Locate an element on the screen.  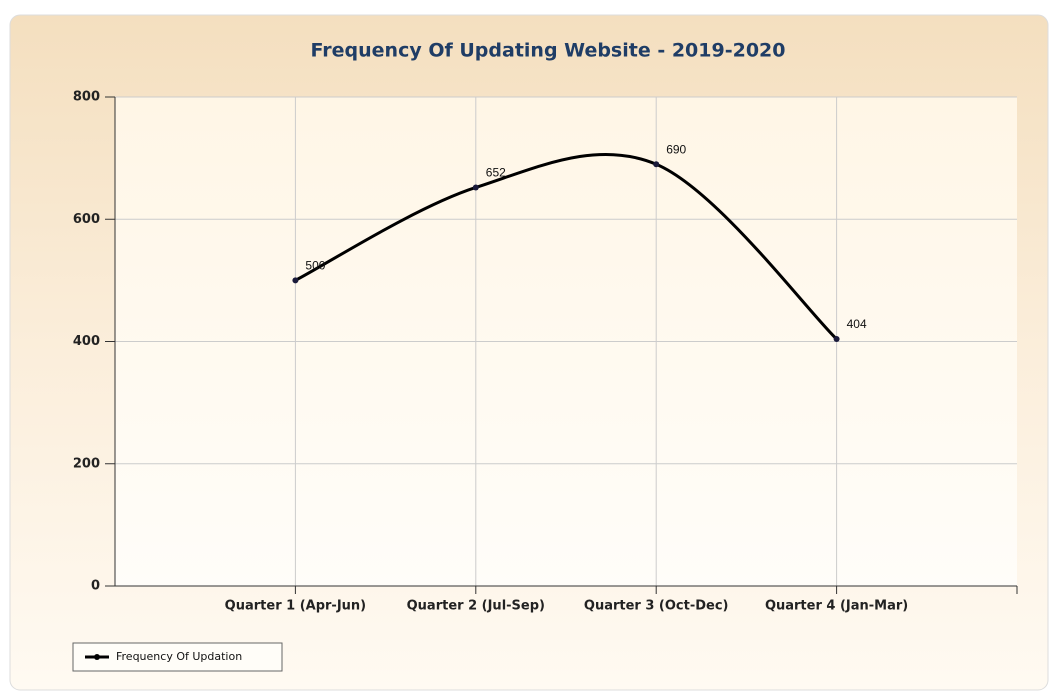
y-tick-label: 0 is located at coordinates (95, 586).